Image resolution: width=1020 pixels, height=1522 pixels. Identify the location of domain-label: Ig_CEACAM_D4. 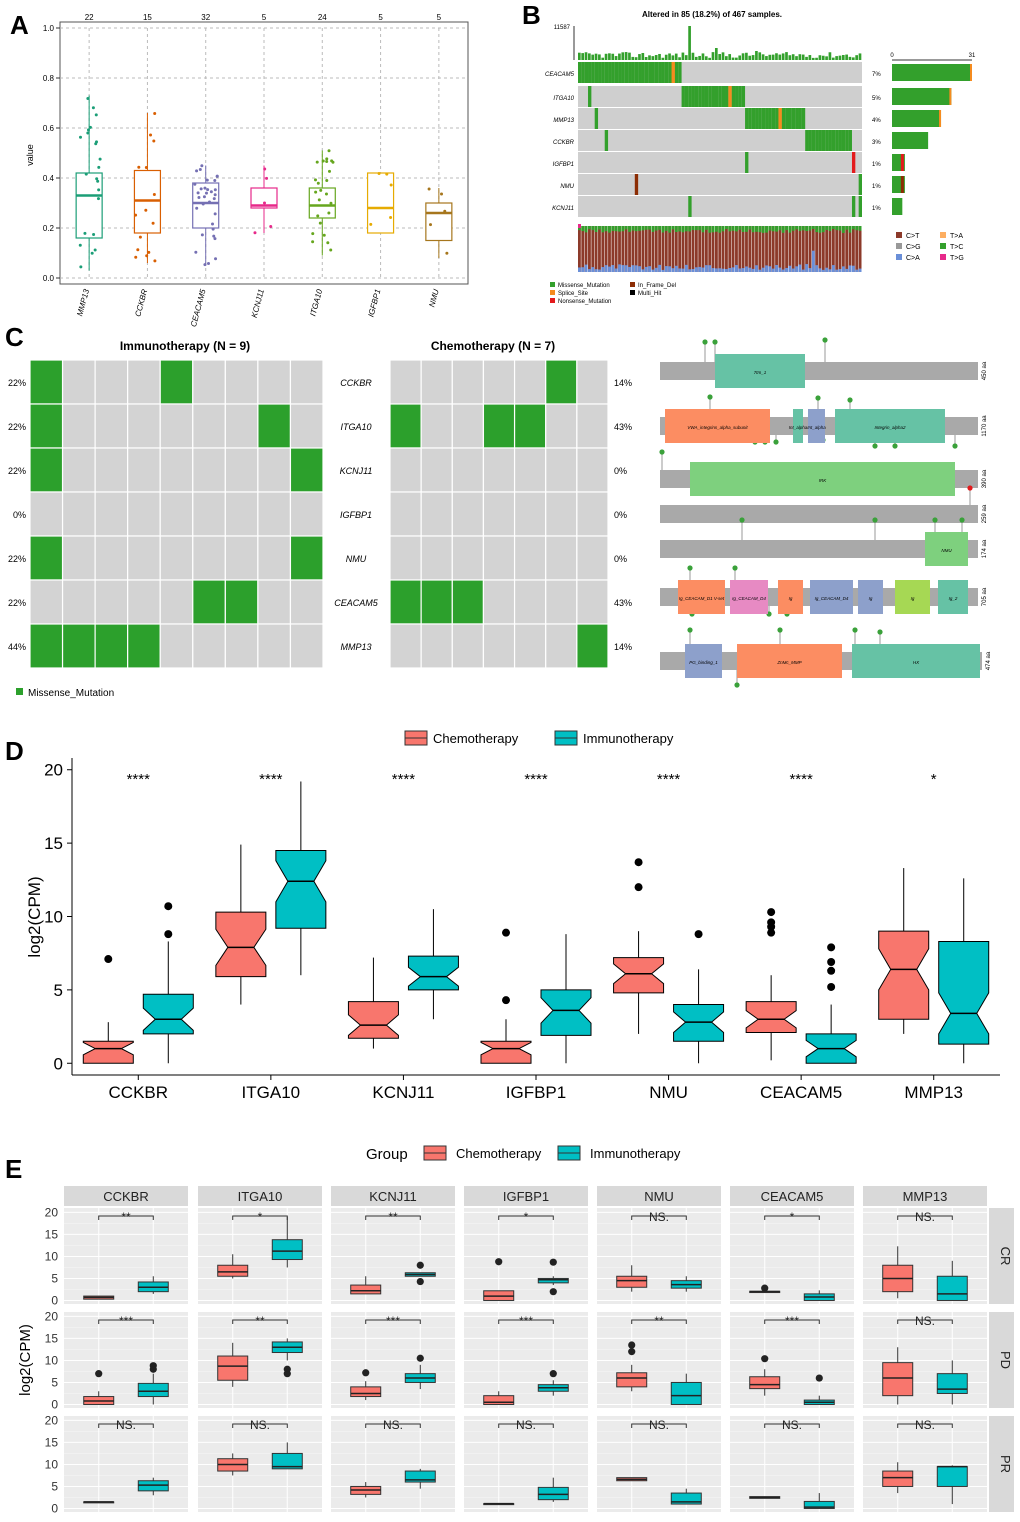
(749, 598).